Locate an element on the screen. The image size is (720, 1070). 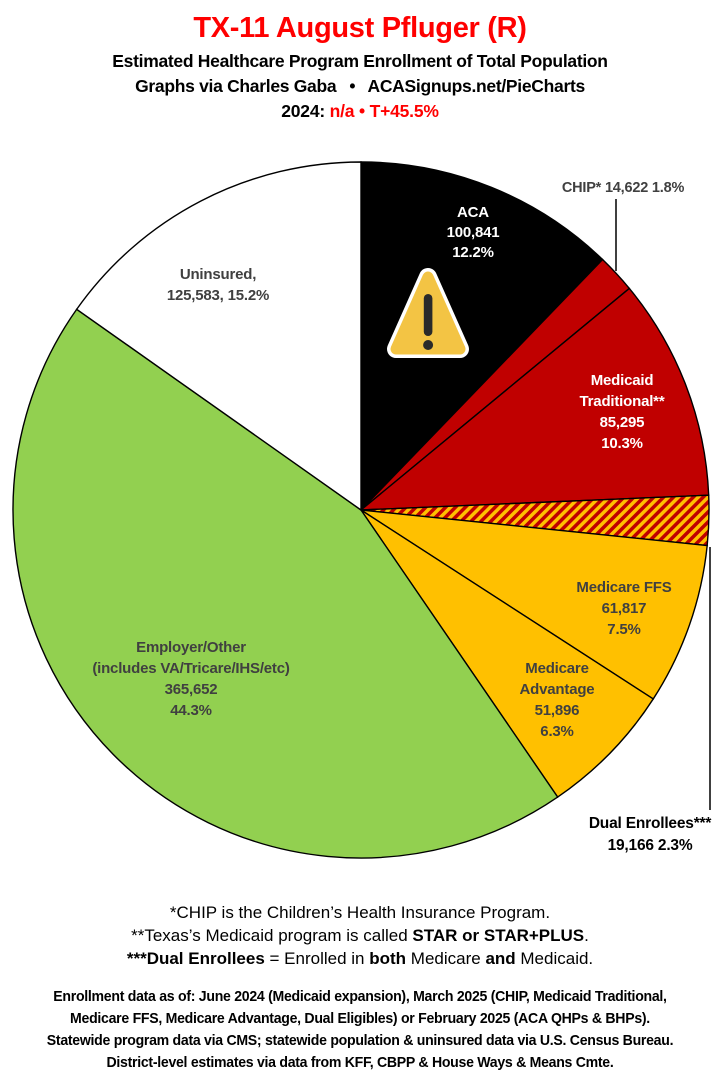
label-line: 85,295 is located at coordinates (622, 422).